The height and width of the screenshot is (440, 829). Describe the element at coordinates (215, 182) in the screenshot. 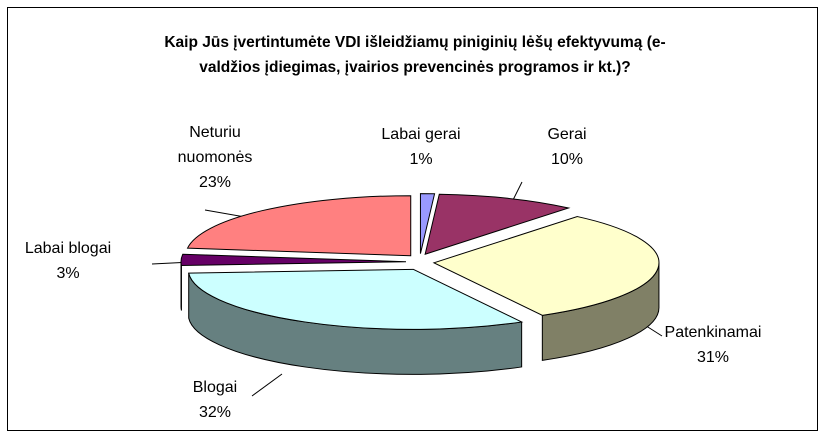

I see `label-value: 23%` at that location.